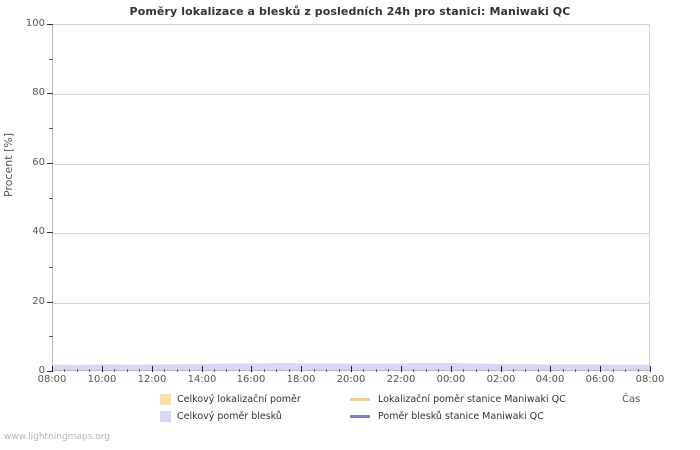 This screenshot has width=700, height=450. I want to click on legend-item: Celkový poměr blesků, so click(255, 416).